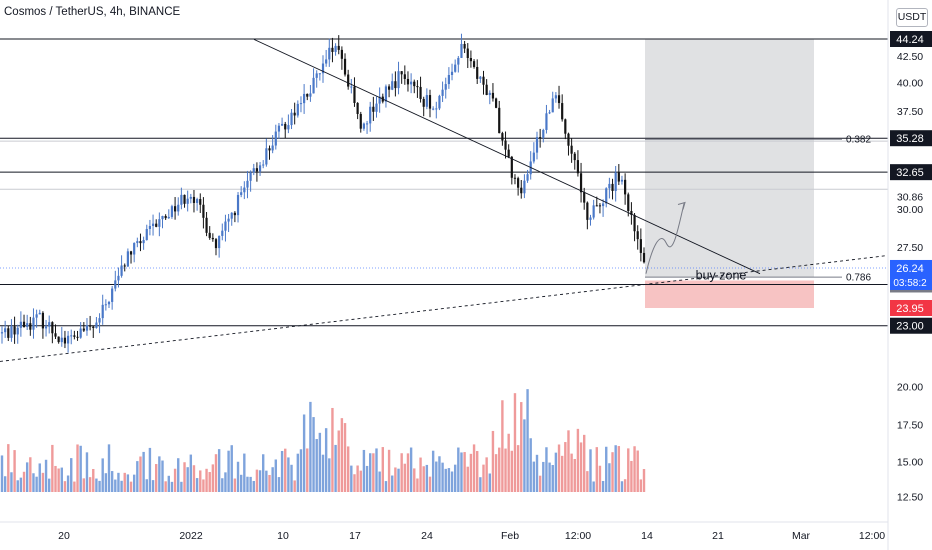 The height and width of the screenshot is (550, 932). Describe the element at coordinates (910, 463) in the screenshot. I see `y-tick-label-9: 15.00` at that location.